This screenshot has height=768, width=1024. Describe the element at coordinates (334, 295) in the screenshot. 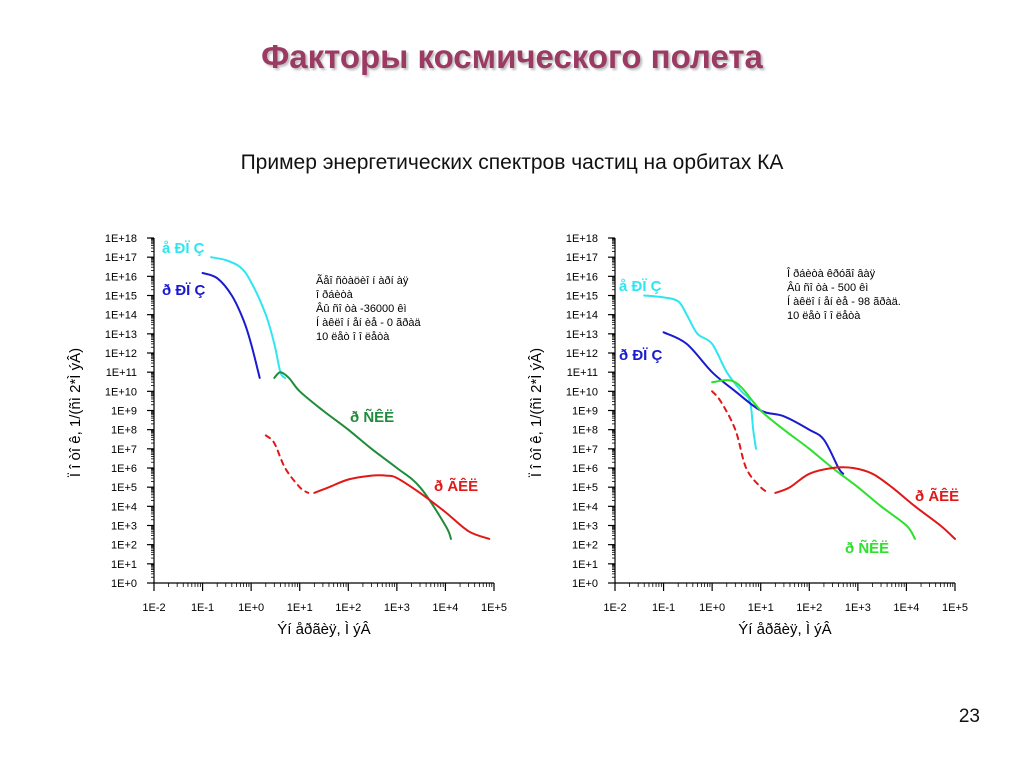

I see `orbit-annotation-line: î ðáèòà` at that location.